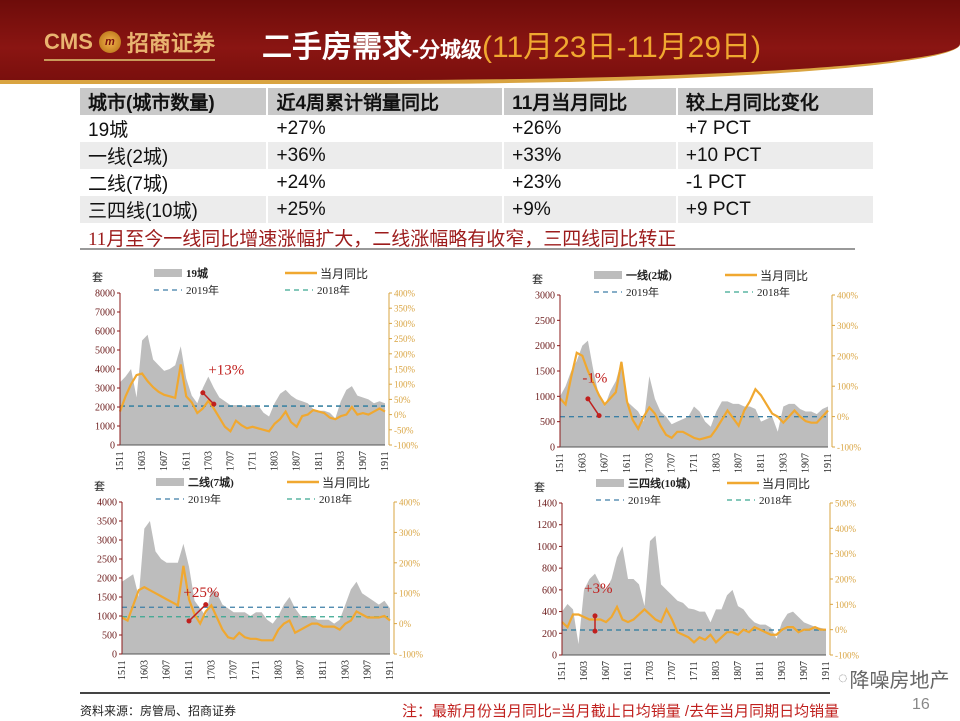  Describe the element at coordinates (107, 541) in the screenshot. I see `y-tick-label: 3000` at that location.